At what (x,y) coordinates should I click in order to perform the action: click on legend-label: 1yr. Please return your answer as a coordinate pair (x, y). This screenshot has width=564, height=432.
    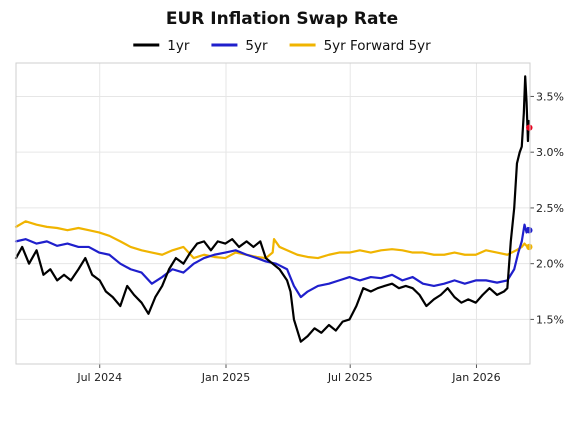
    Looking at the image, I should click on (178, 46).